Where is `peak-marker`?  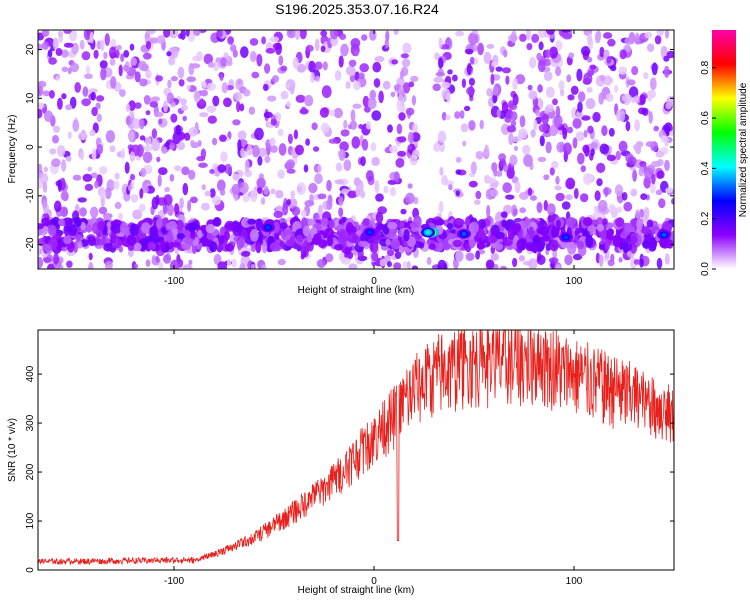 peak-marker is located at coordinates (566, 237).